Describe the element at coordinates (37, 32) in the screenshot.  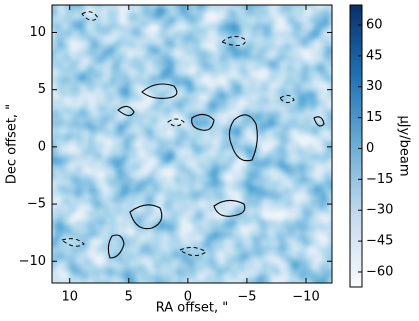
I see `y-tick-label: 10` at that location.